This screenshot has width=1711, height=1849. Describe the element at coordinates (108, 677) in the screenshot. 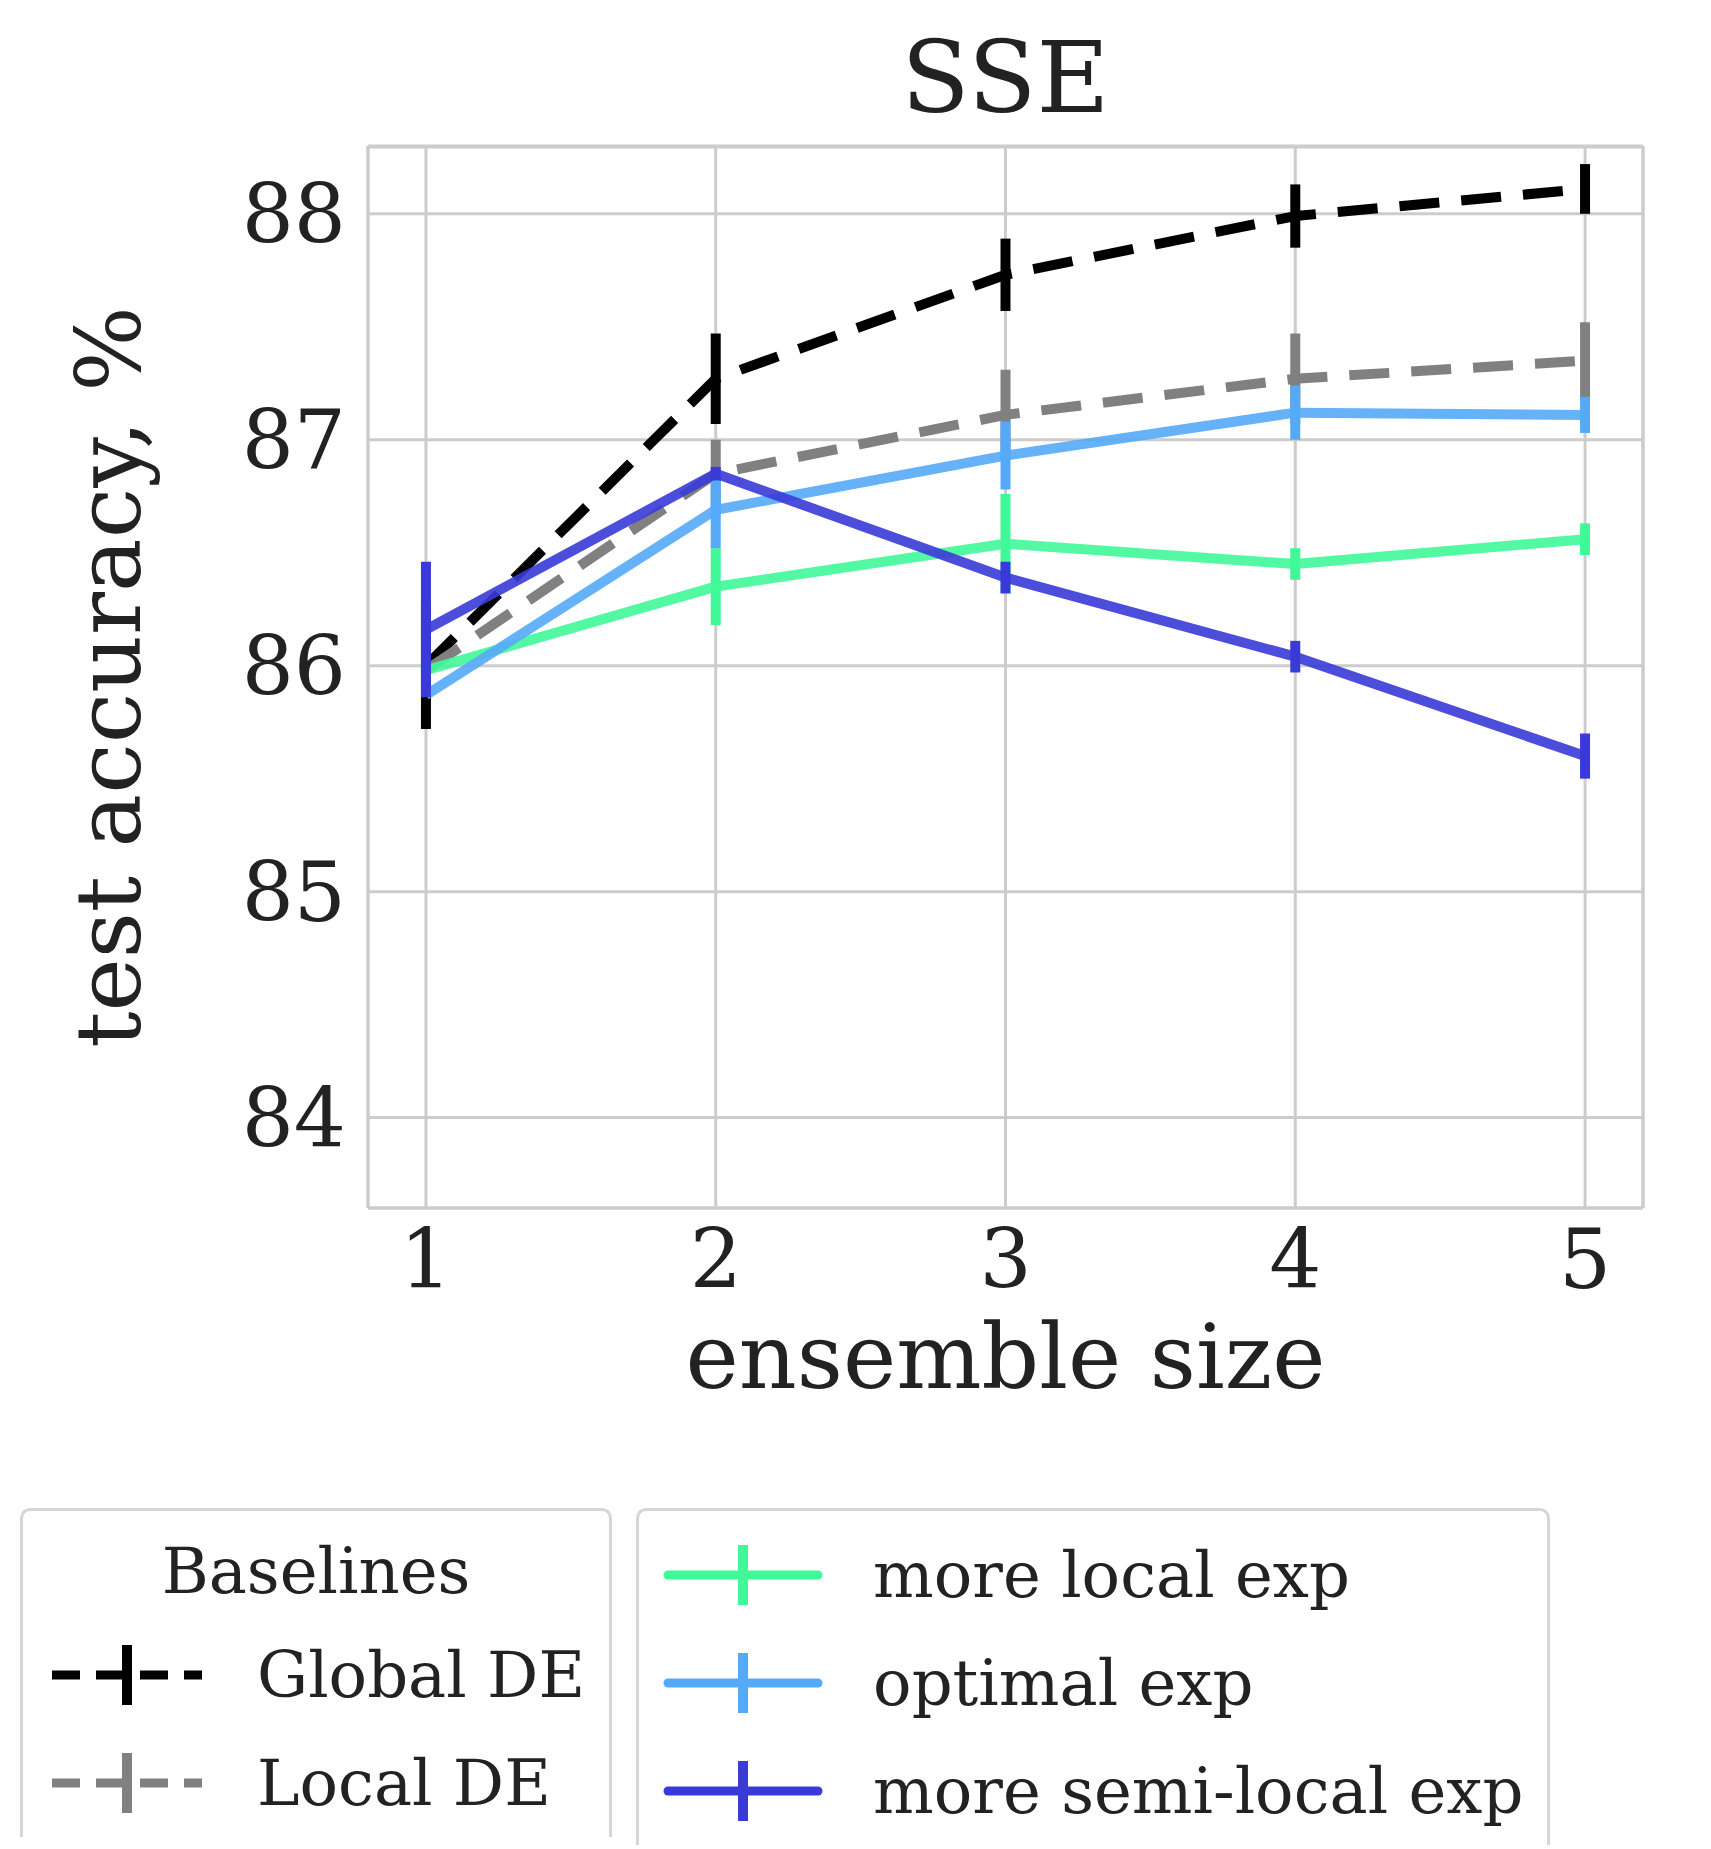

I see `y-axis-title: test accuracy, %` at that location.